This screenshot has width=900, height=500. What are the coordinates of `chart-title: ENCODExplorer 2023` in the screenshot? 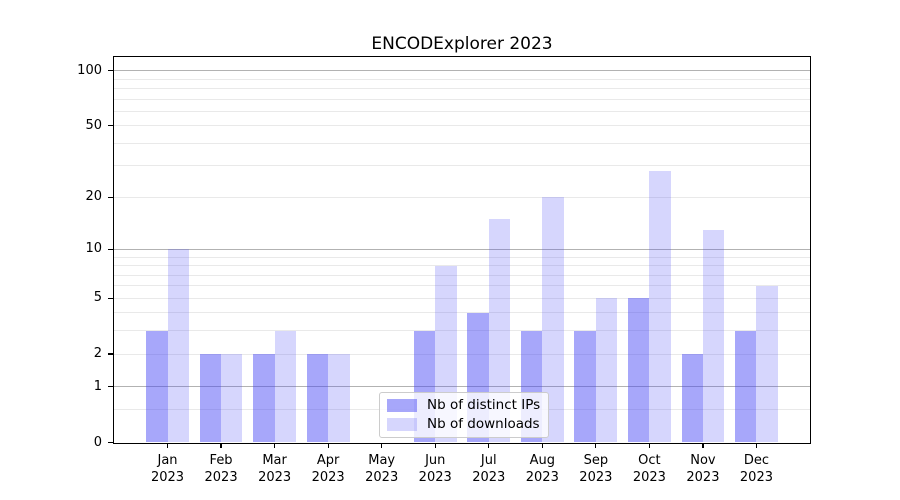 It's located at (462, 44).